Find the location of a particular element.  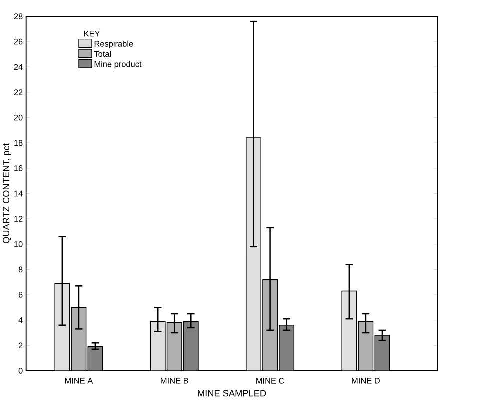

y-axis-title: QUARTZ CONTENT, pct is located at coordinates (7, 194).